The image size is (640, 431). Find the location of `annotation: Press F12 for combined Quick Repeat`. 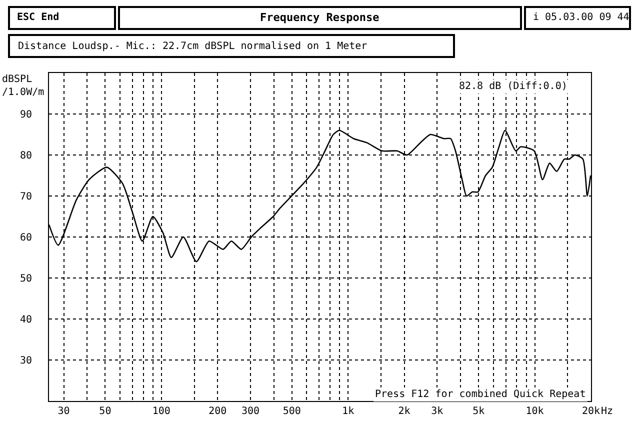

annotation: Press F12 for combined Quick Repeat is located at coordinates (480, 394).